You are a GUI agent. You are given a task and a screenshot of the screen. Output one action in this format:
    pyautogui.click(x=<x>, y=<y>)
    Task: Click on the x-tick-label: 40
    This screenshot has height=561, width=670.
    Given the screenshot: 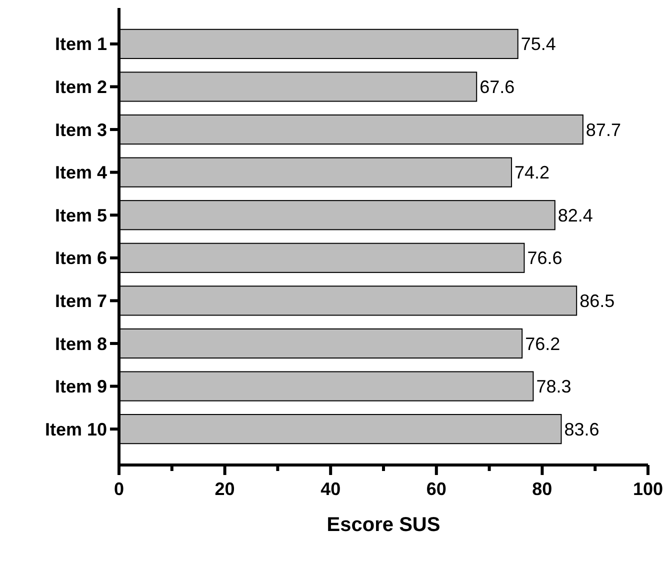 What is the action you would take?
    pyautogui.click(x=330, y=489)
    